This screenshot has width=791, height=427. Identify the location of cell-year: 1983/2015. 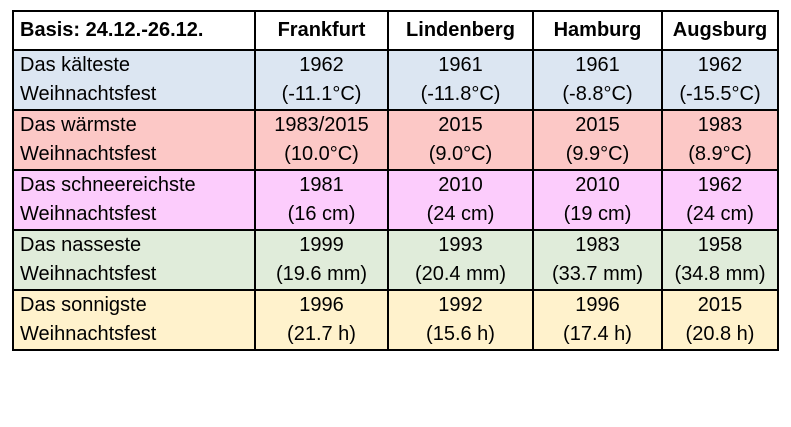
(321, 125).